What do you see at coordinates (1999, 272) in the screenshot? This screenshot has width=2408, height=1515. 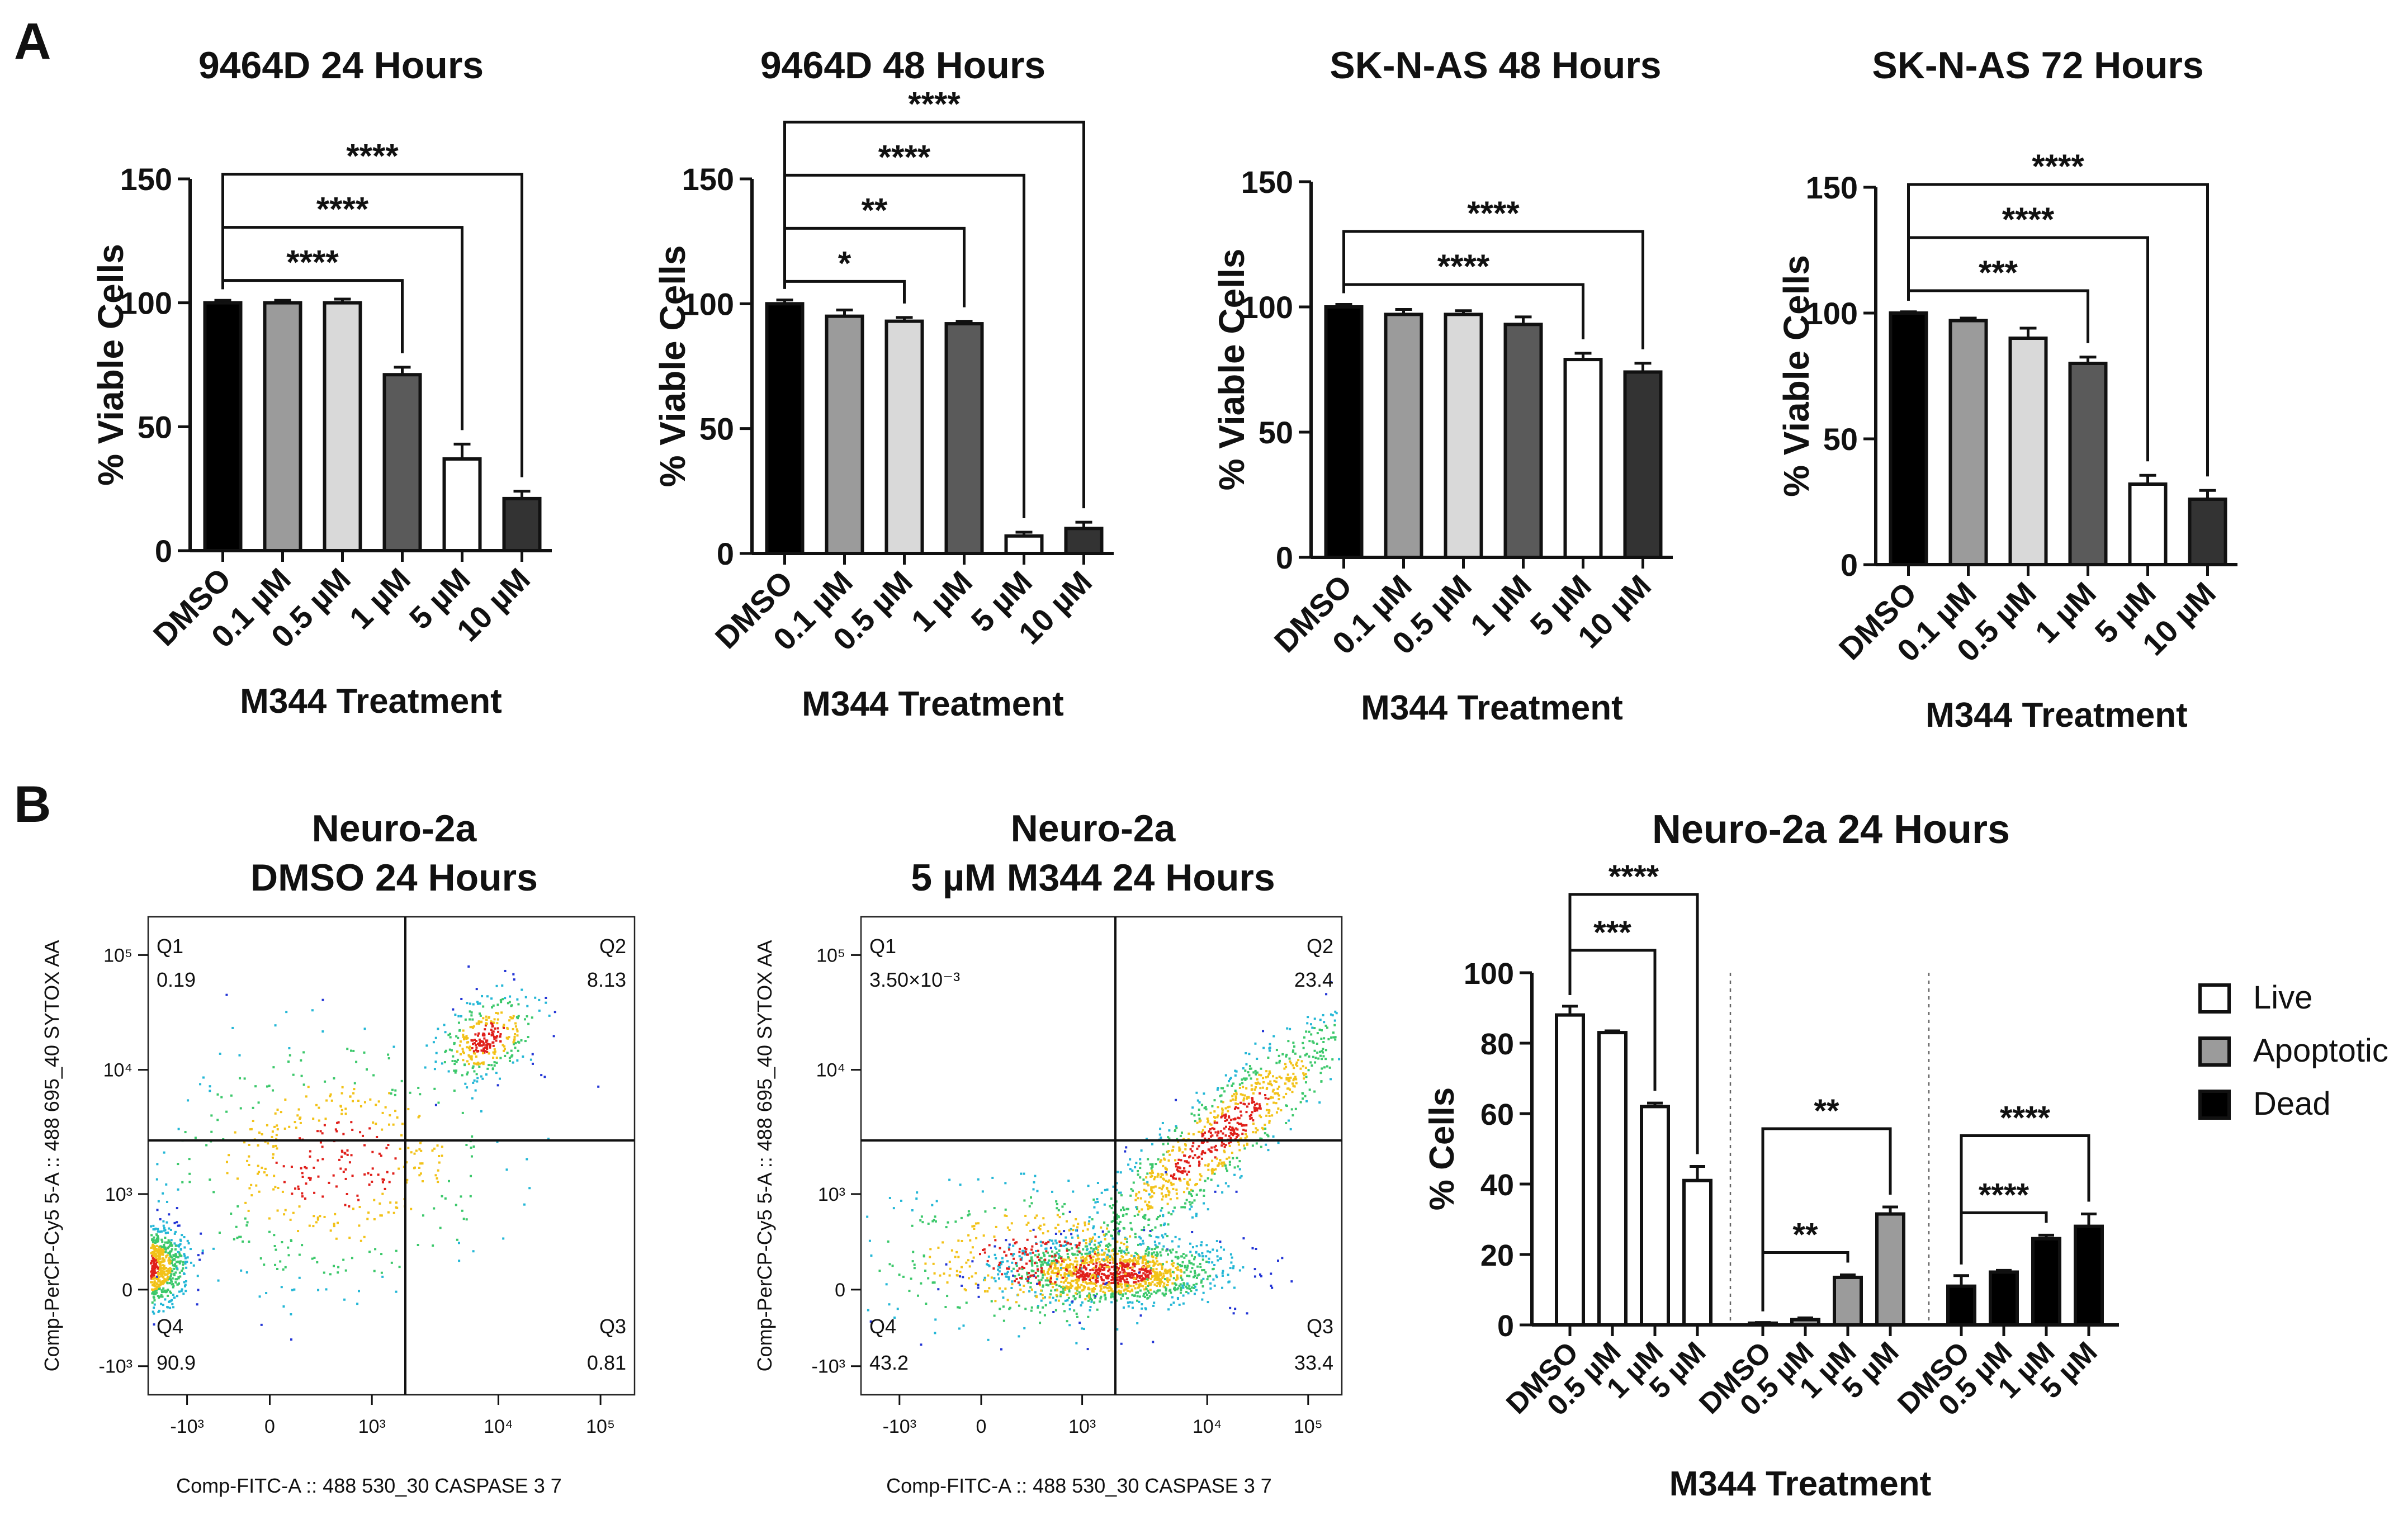 I see `significance-label: ***` at bounding box center [1999, 272].